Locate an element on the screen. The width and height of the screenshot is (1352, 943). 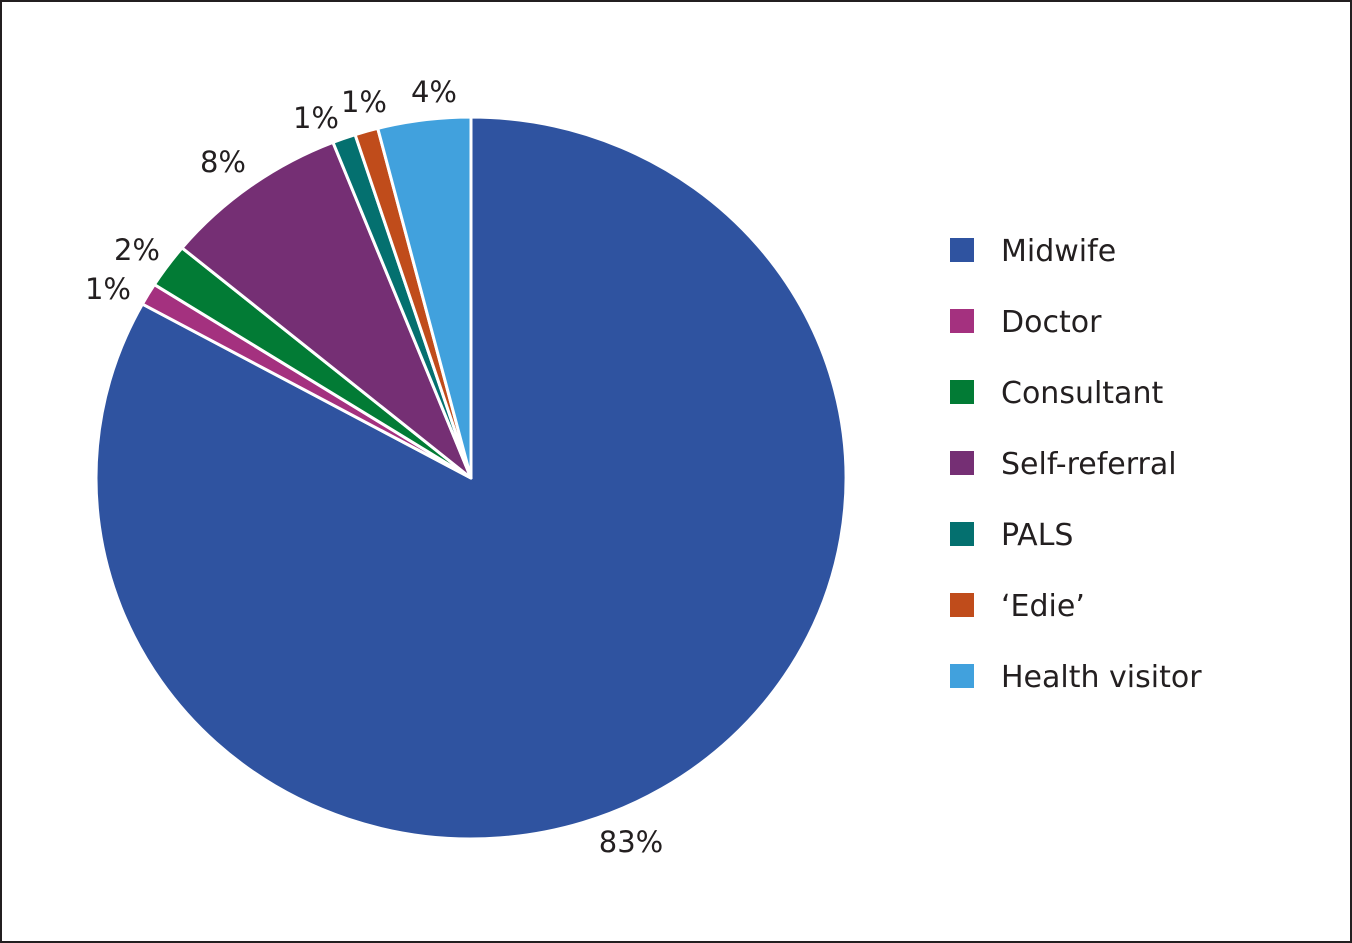
legend-item: Doctor is located at coordinates (1026, 322).